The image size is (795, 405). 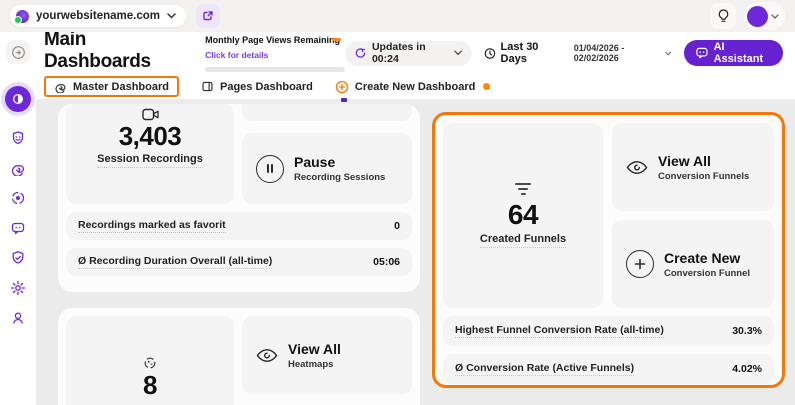 I want to click on sidebar-item-privacy, so click(x=18, y=258).